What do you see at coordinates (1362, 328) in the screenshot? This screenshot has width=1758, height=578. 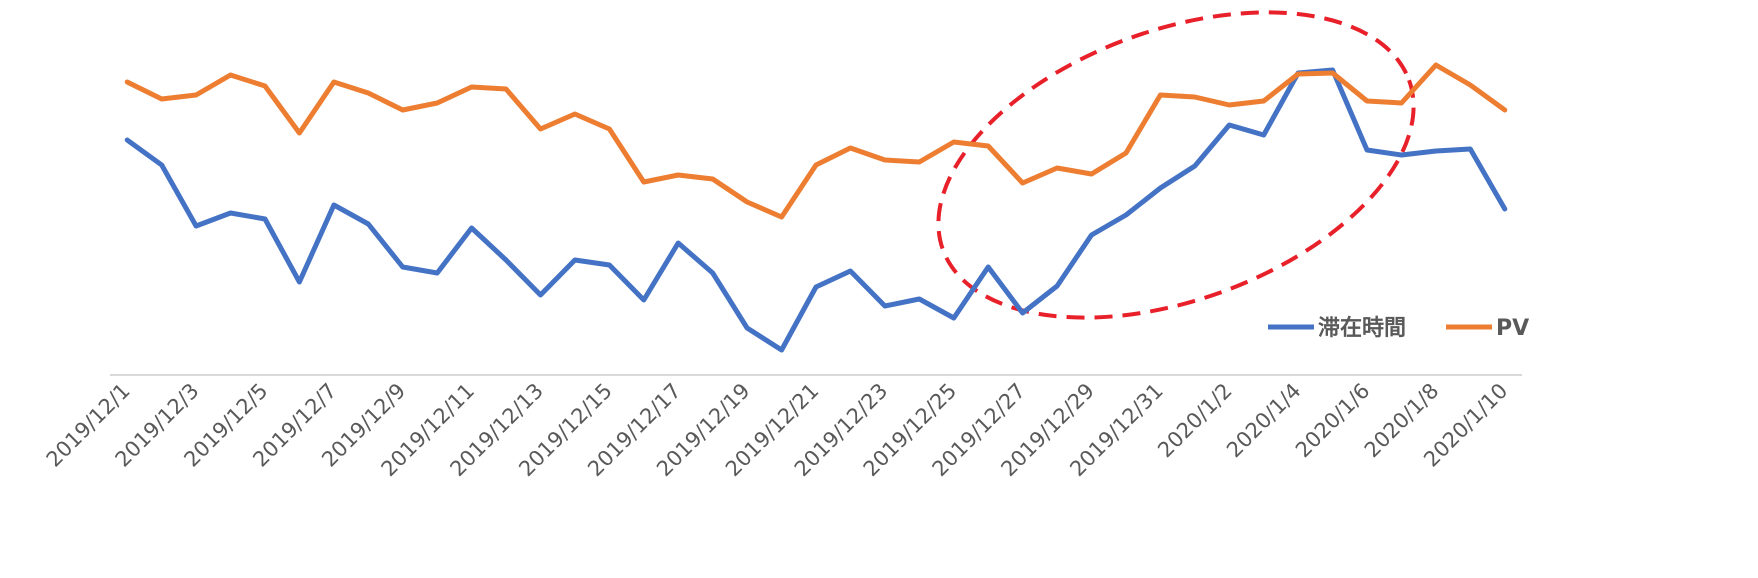 I see `legend-label: 滞在時間` at bounding box center [1362, 328].